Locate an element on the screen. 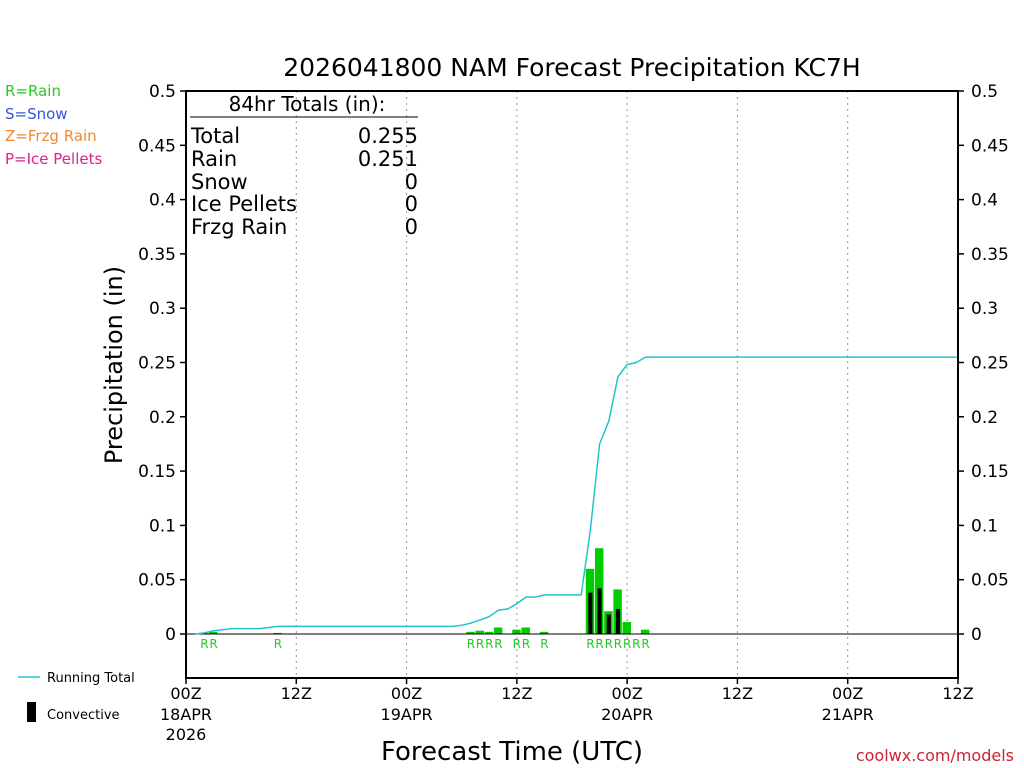  precip-type-label-0: R is located at coordinates (204, 644).